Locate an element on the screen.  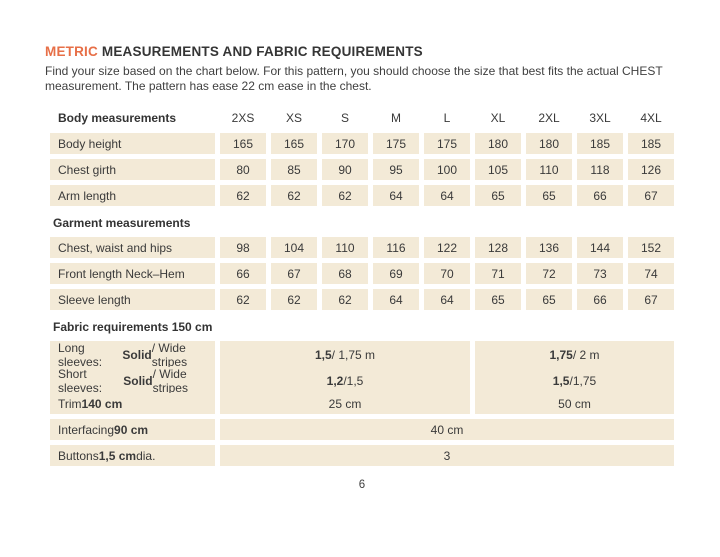
label-text: Short sleeves: is located at coordinates (80, 381).